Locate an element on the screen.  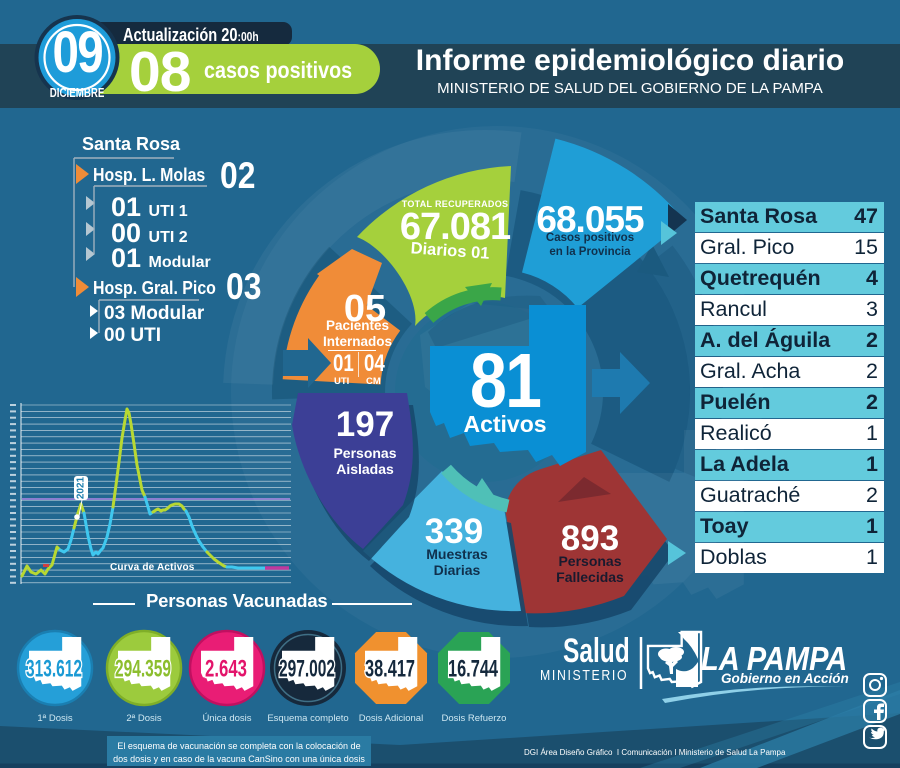
svg-text: 313.612 is located at coordinates (54, 669).